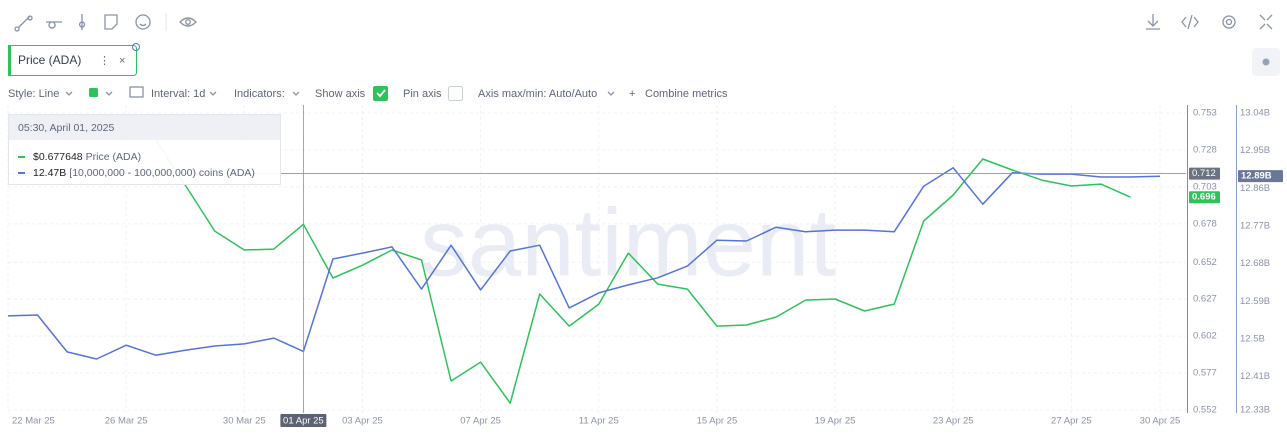 This screenshot has width=1287, height=437. What do you see at coordinates (1252, 338) in the screenshot?
I see `y2-tick-label: 12.5B` at bounding box center [1252, 338].